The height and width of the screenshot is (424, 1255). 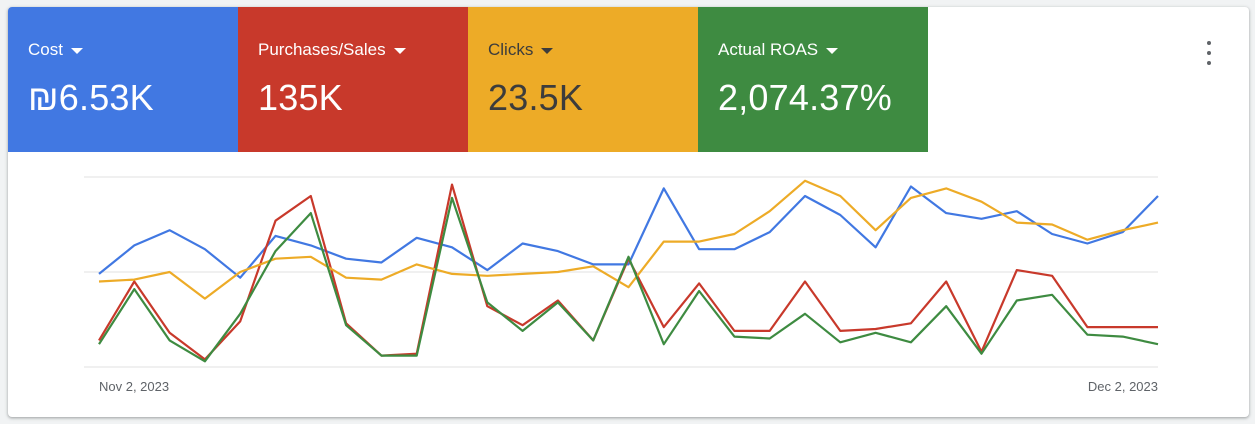 I want to click on metric-label-purchases: Purchases/Sales, so click(x=322, y=49).